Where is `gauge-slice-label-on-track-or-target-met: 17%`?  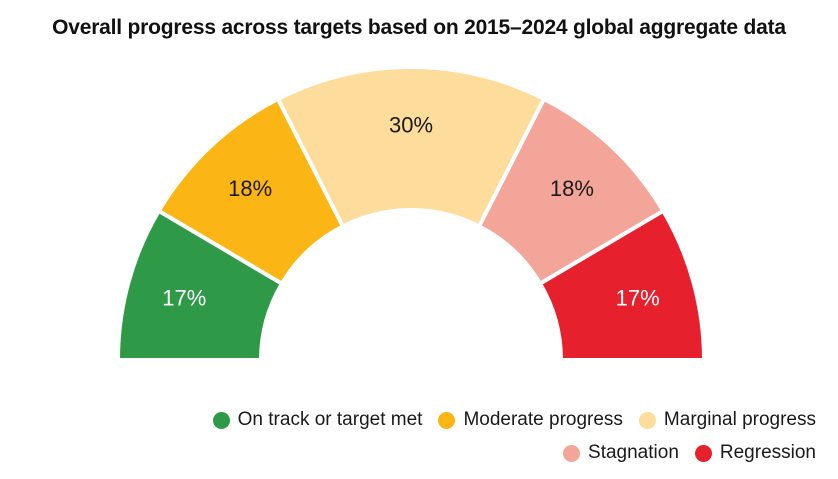 gauge-slice-label-on-track-or-target-met: 17% is located at coordinates (184, 297).